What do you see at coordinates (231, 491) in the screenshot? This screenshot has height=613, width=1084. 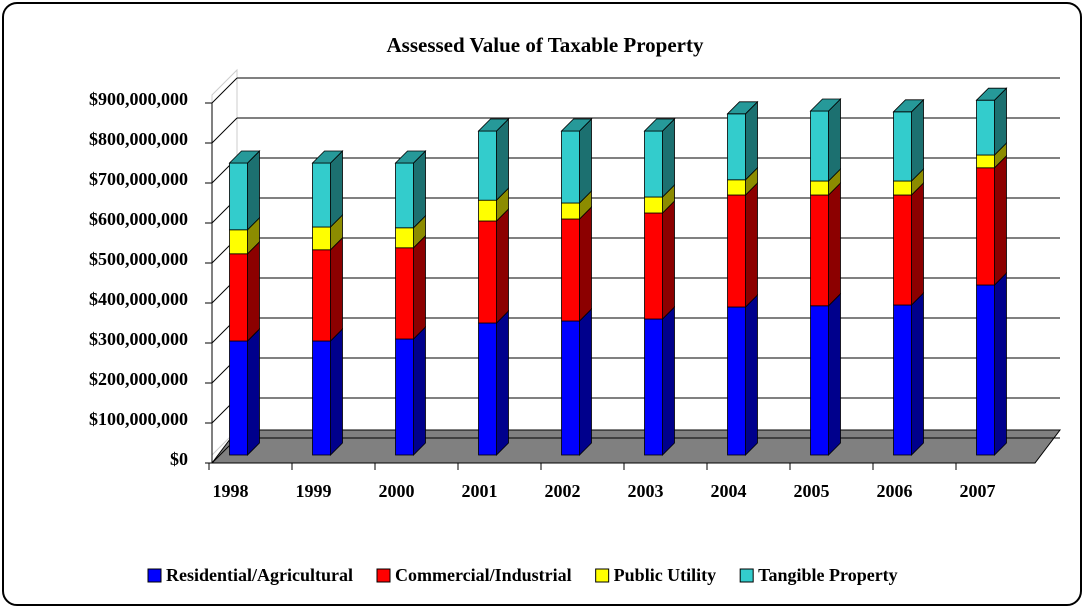 I see `x-tick-label: 1998` at bounding box center [231, 491].